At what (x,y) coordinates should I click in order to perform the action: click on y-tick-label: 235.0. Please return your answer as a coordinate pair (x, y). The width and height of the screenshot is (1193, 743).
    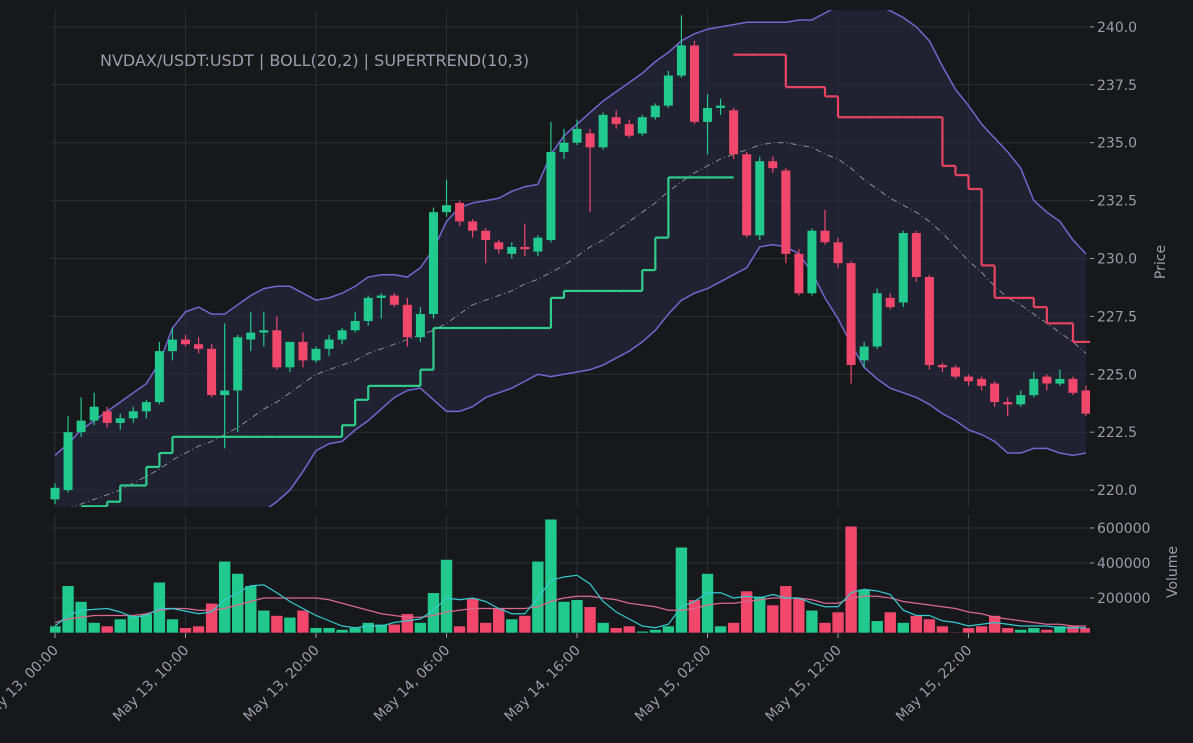
    Looking at the image, I should click on (1117, 144).